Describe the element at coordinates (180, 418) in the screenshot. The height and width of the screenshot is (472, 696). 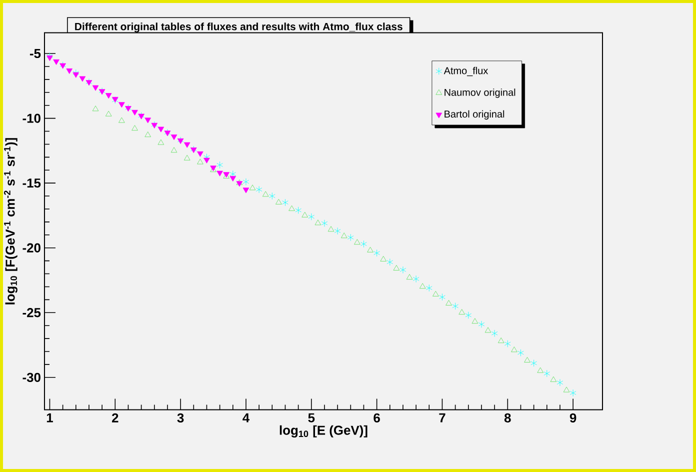
I see `x-tick-label: 3` at that location.